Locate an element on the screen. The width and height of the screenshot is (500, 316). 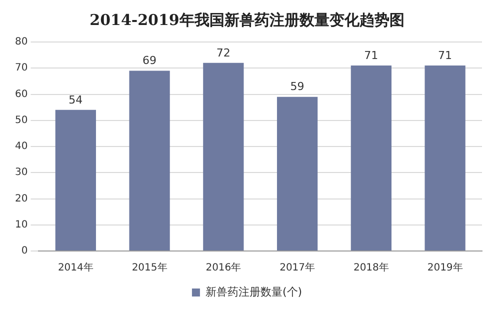
y-tick-label: 40 is located at coordinates (21, 146).